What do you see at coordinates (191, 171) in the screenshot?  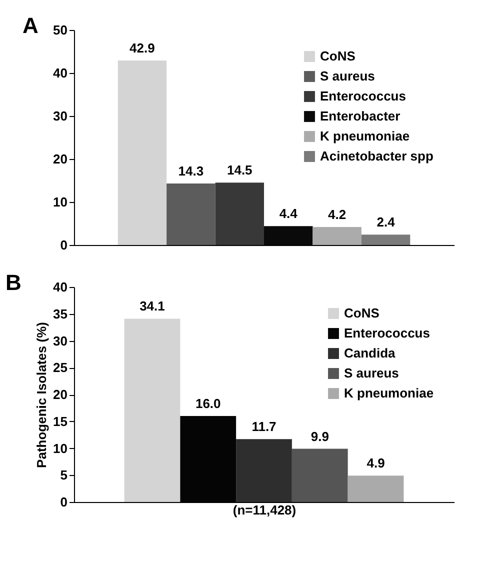 I see `data-label: 14.3` at bounding box center [191, 171].